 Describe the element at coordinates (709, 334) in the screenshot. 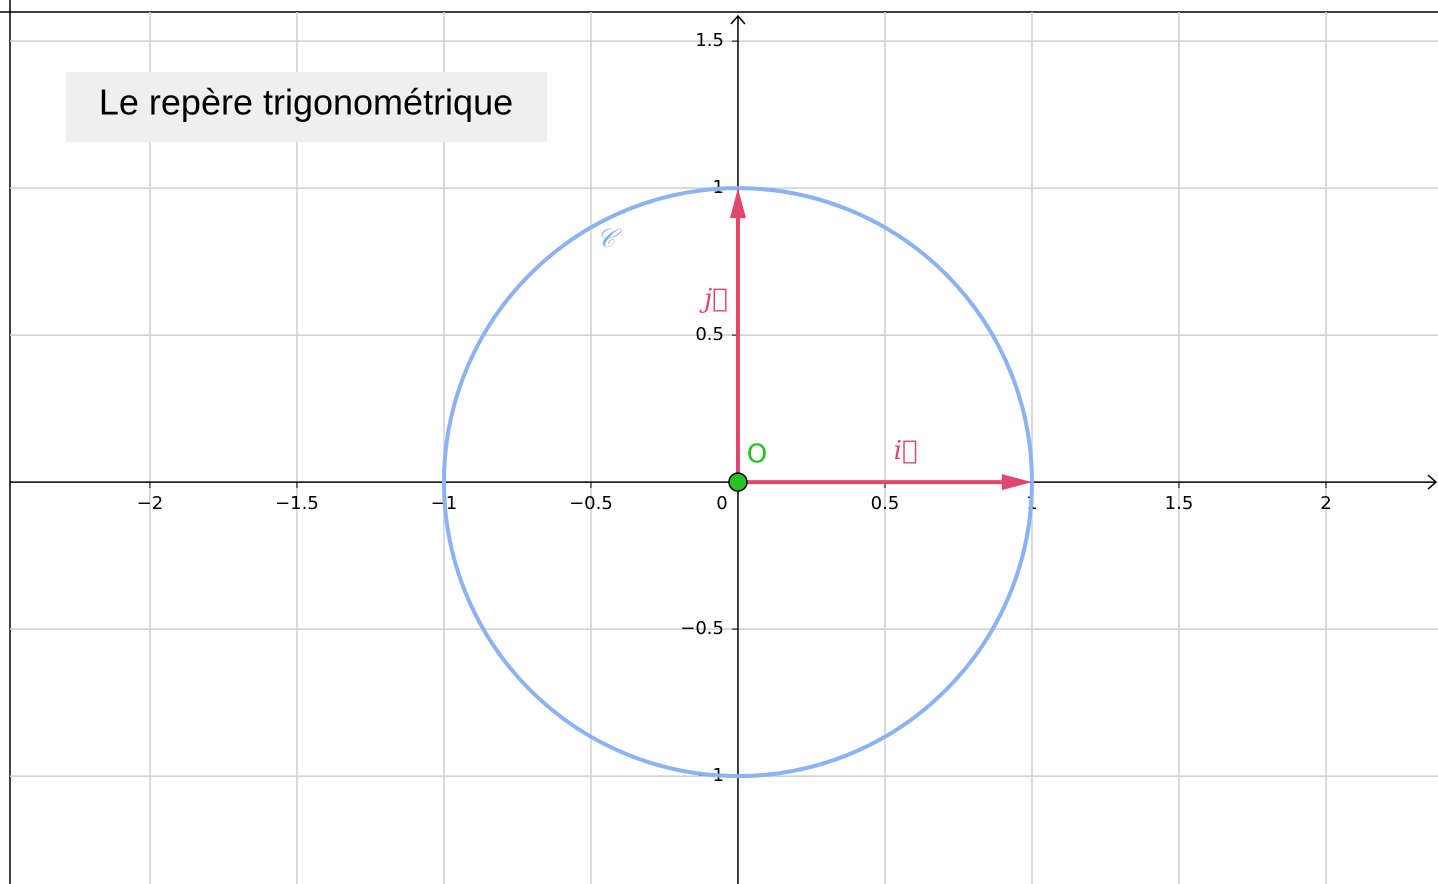

I see `y-tick-label: 0.5` at that location.